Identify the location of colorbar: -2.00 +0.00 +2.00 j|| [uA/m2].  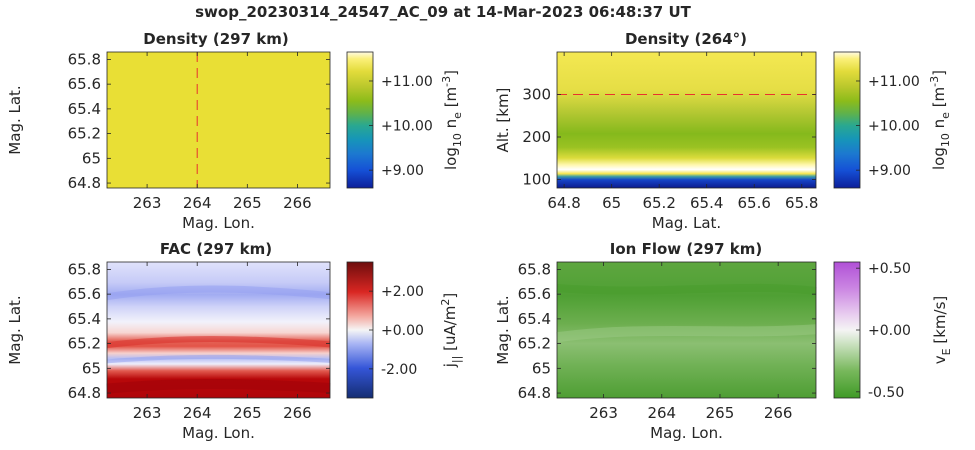
(404, 330).